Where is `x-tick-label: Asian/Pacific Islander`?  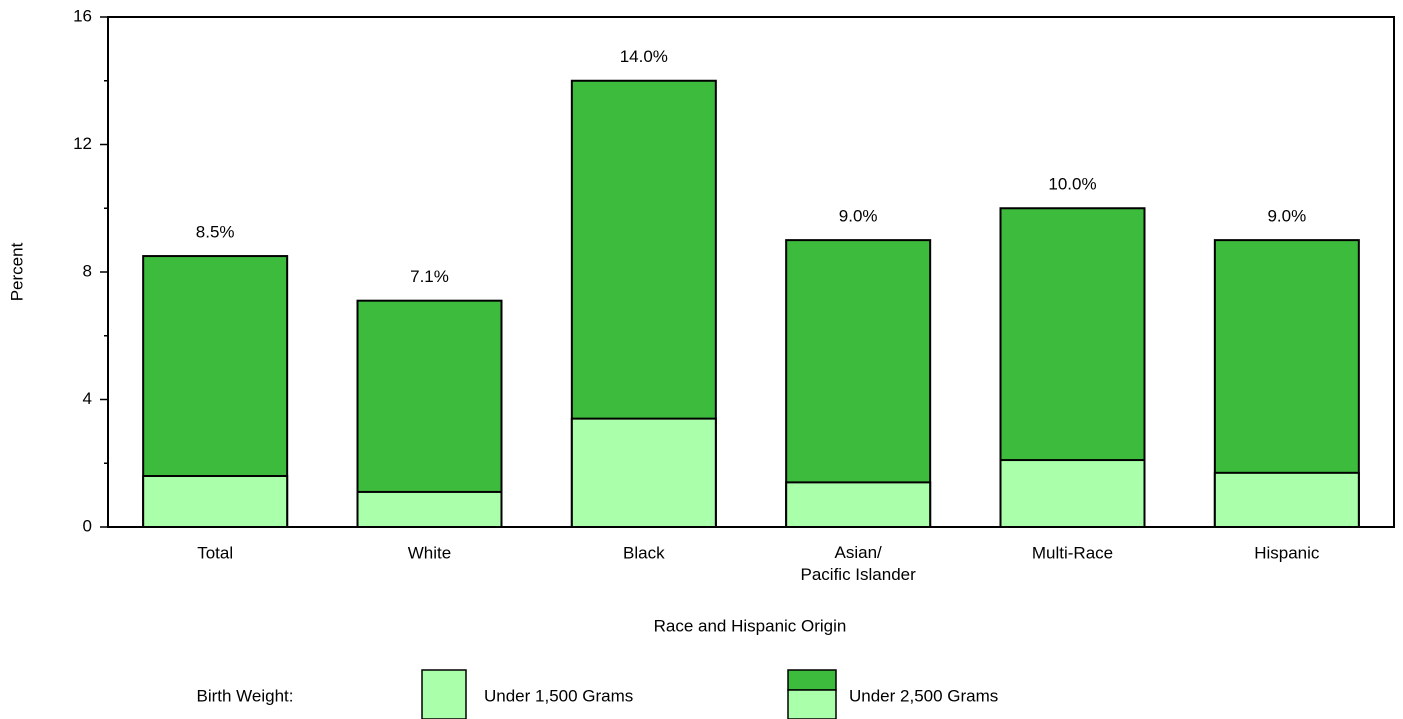
x-tick-label: Asian/Pacific Islander is located at coordinates (859, 563).